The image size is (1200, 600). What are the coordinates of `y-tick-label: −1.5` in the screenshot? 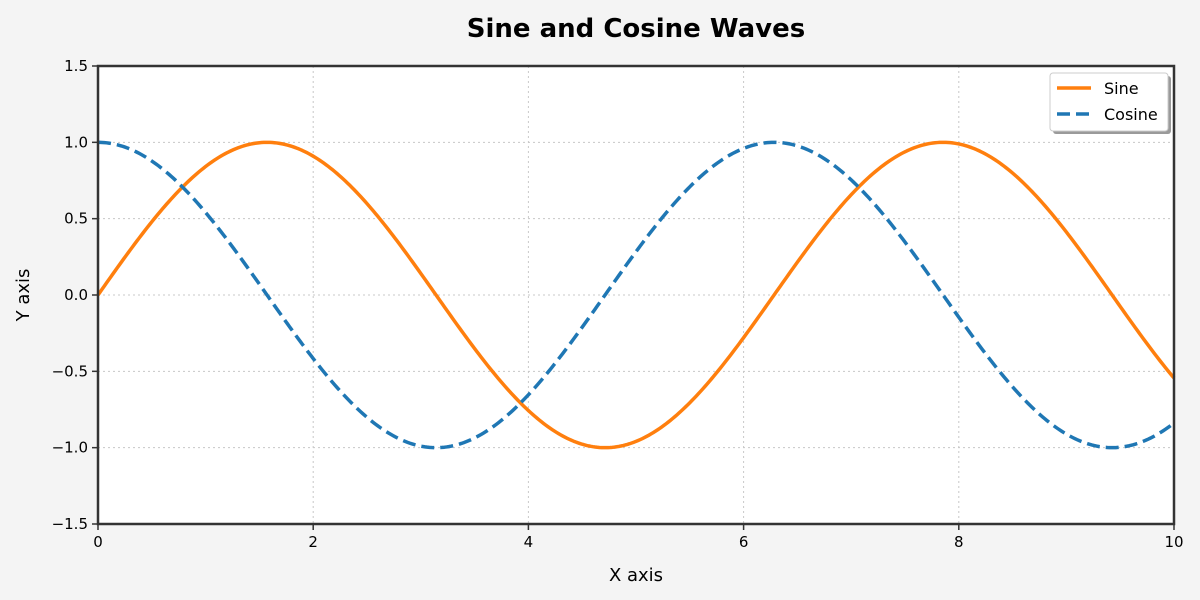 It's located at (70, 524).